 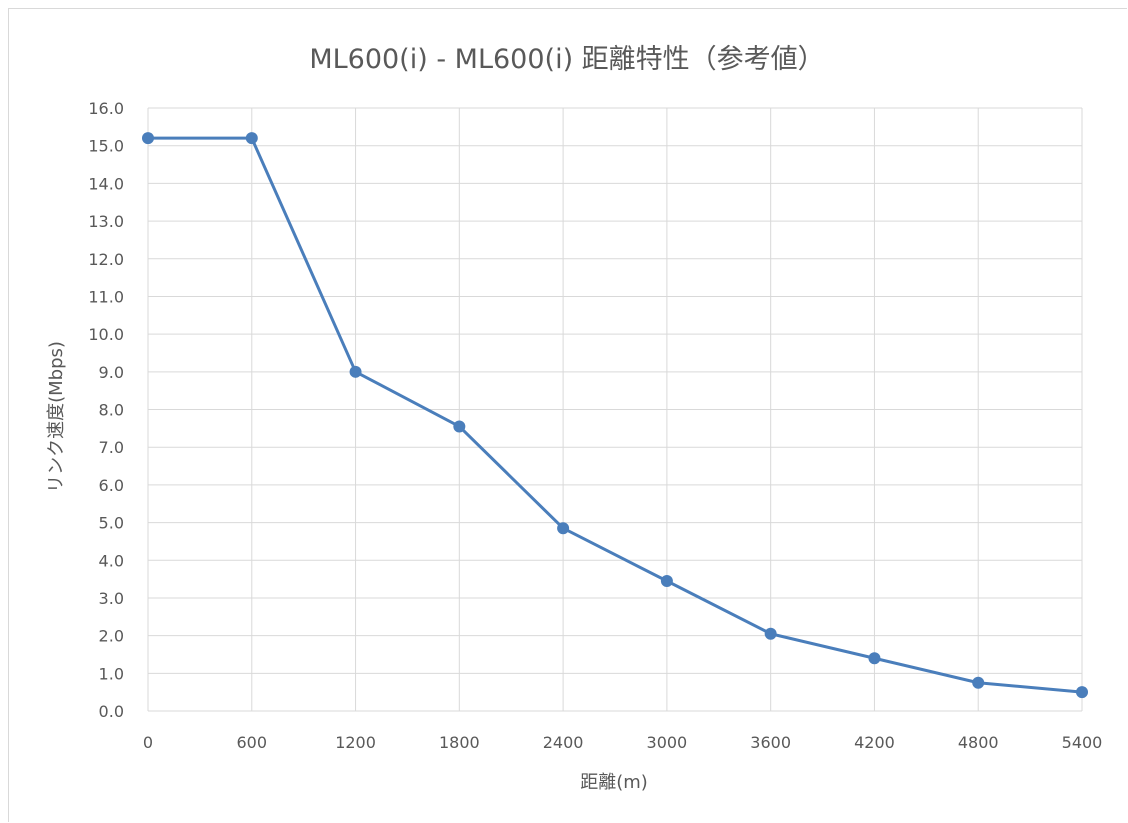 What do you see at coordinates (148, 742) in the screenshot?
I see `x-tick-label: 0` at bounding box center [148, 742].